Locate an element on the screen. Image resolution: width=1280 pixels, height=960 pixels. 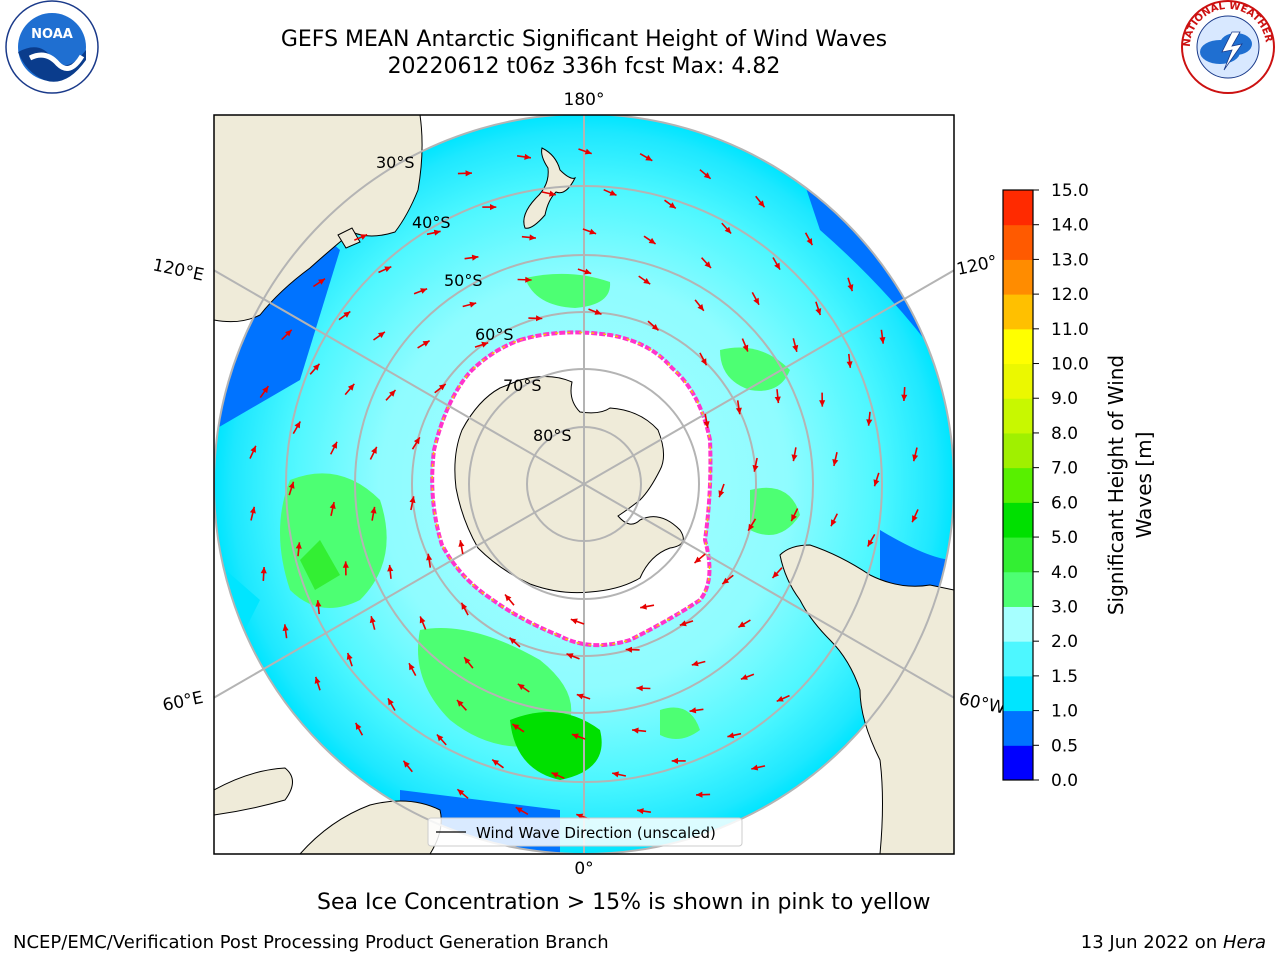
lon-label-60e: 60°E is located at coordinates (183, 702).